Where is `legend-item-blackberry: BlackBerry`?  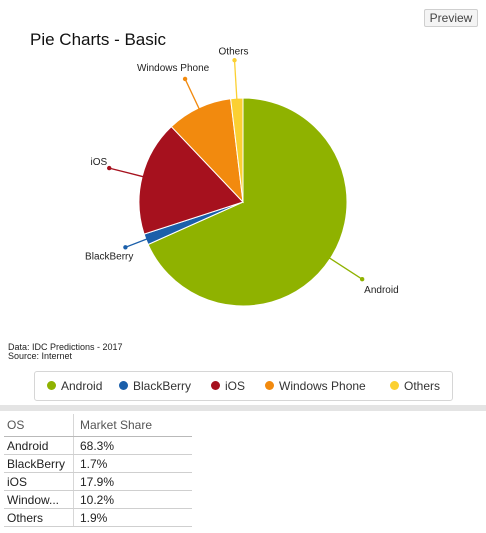 legend-item-blackberry: BlackBerry is located at coordinates (155, 386).